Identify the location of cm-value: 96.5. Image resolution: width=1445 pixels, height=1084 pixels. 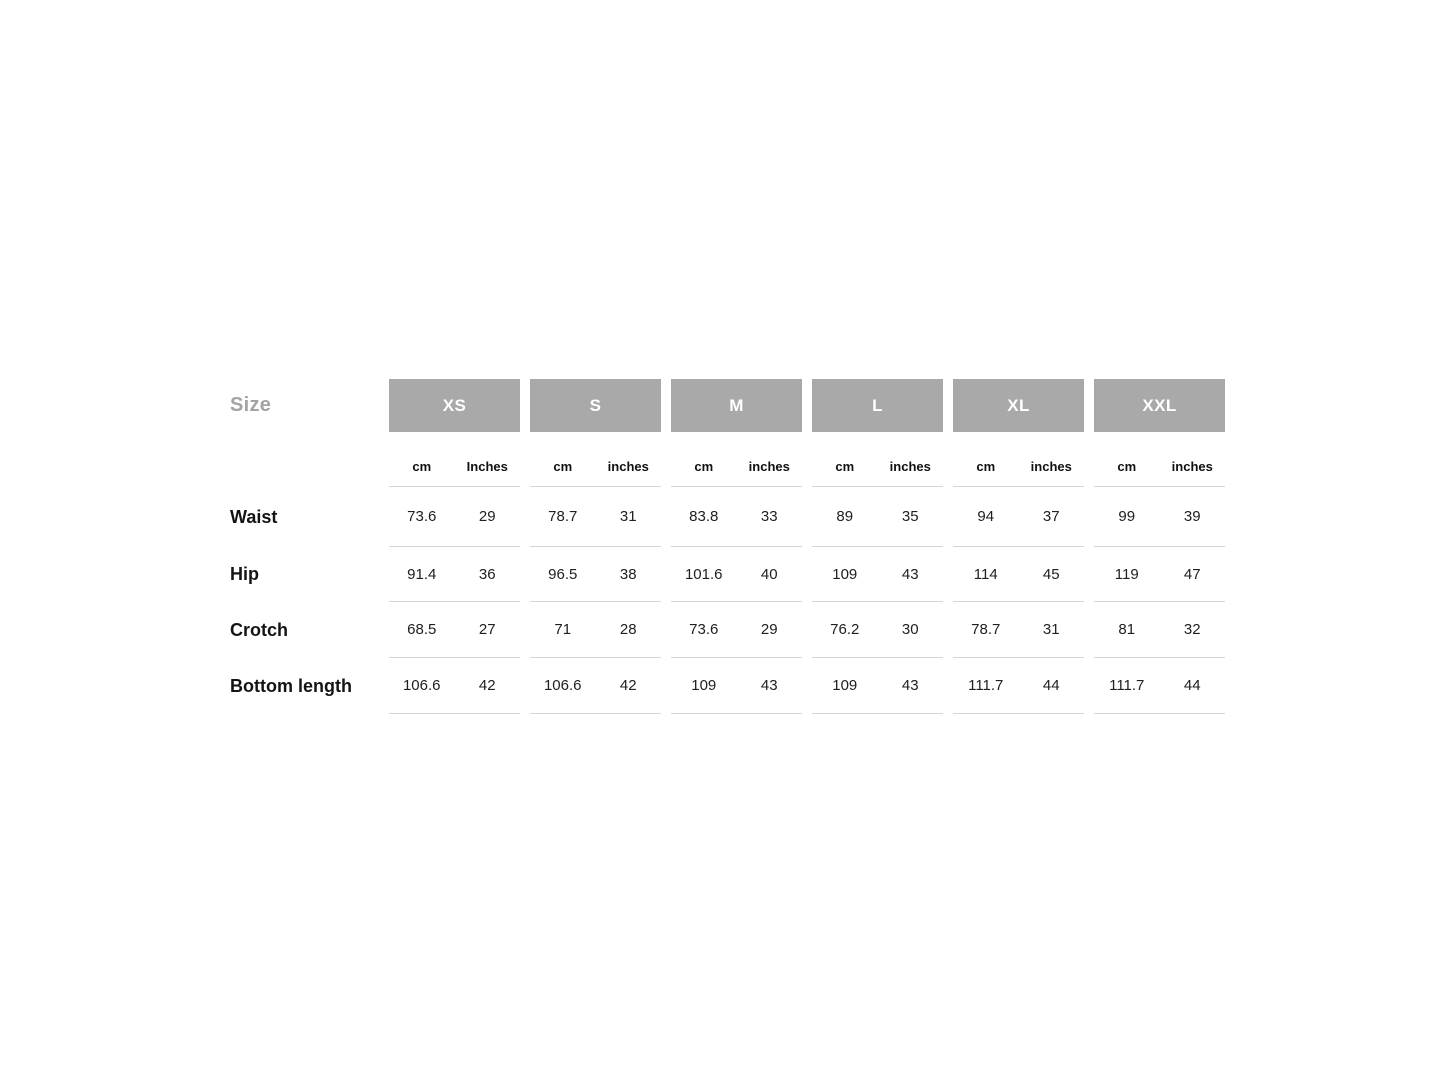
(563, 574).